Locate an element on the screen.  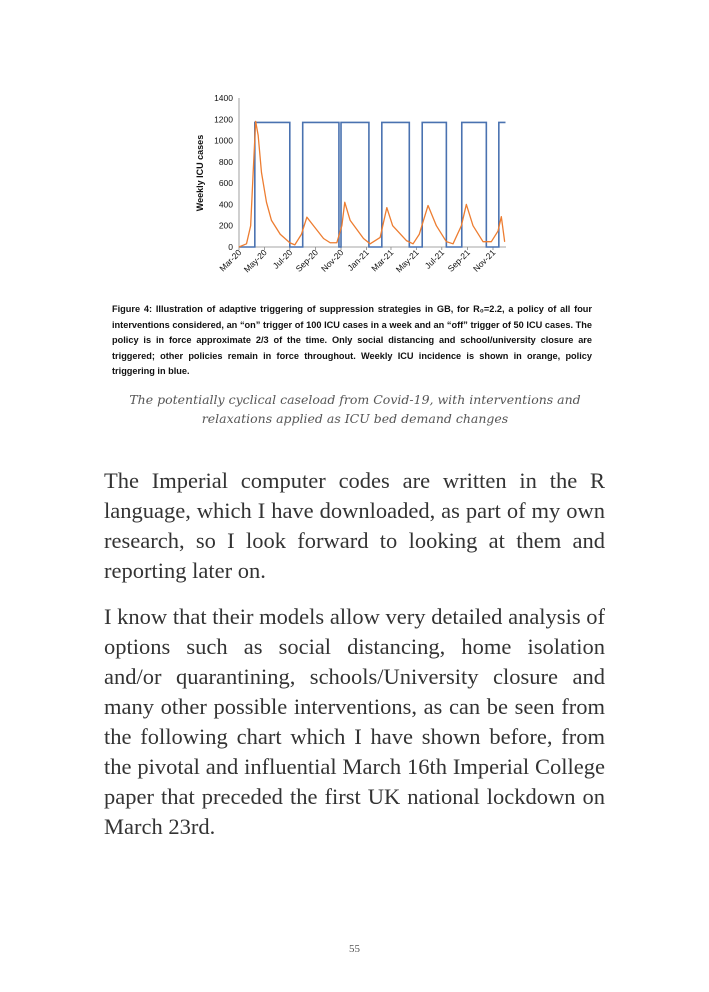
x-tick-label: Jul-21 is located at coordinates (435, 259).